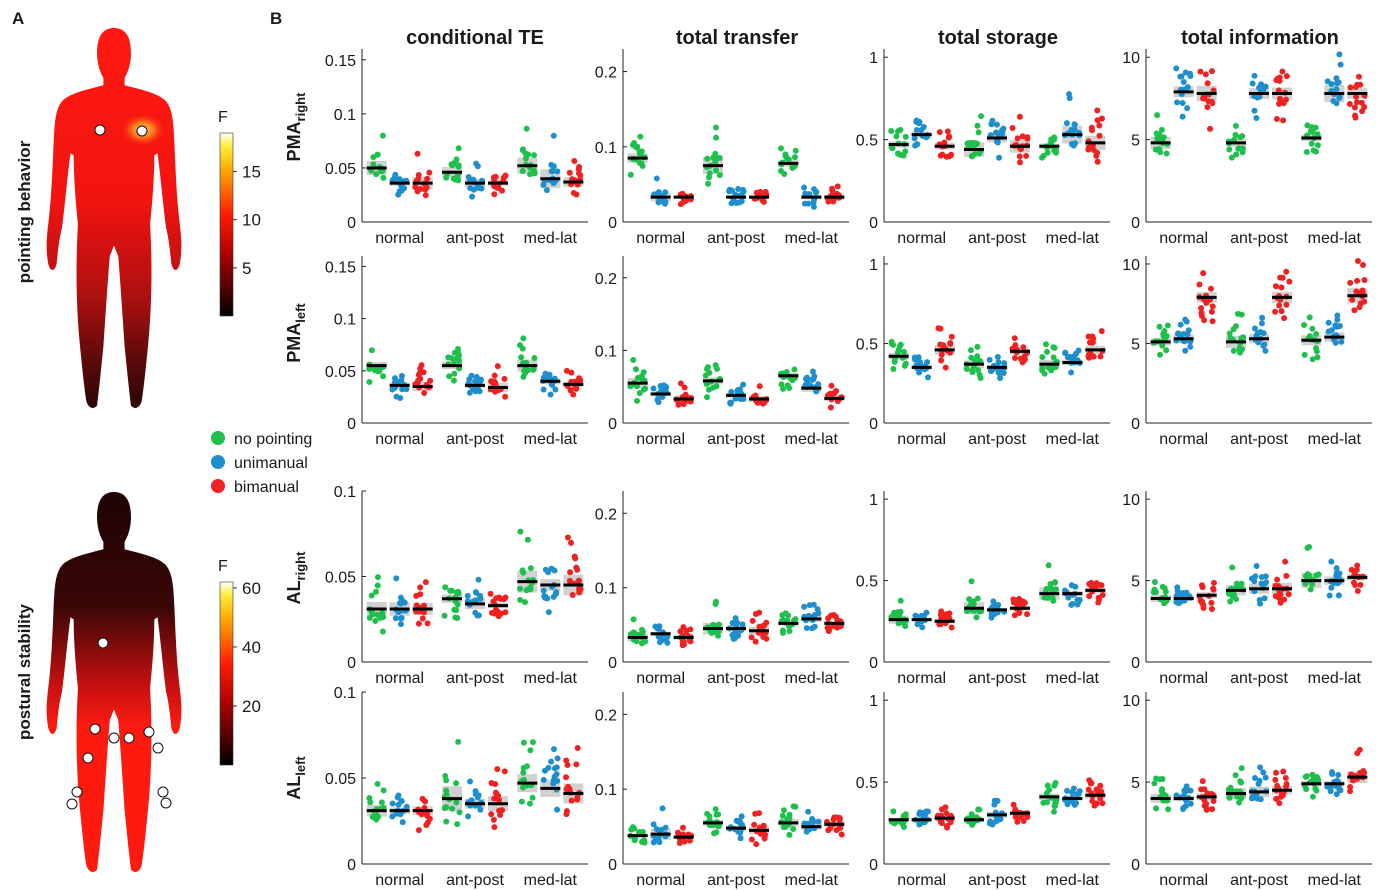 This screenshot has width=1384, height=890. Describe the element at coordinates (273, 439) in the screenshot. I see `legend-label: no pointing` at that location.